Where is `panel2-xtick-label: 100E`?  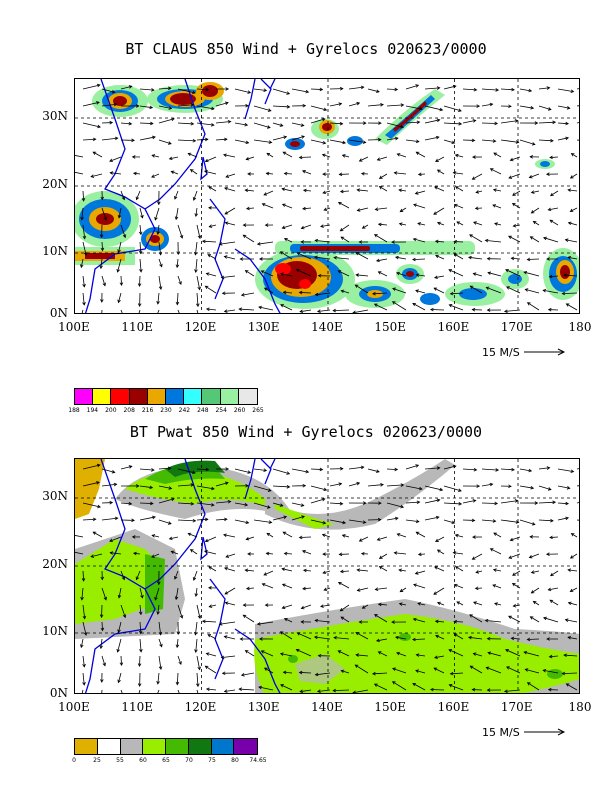 panel2-xtick-label: 100E is located at coordinates (74, 707).